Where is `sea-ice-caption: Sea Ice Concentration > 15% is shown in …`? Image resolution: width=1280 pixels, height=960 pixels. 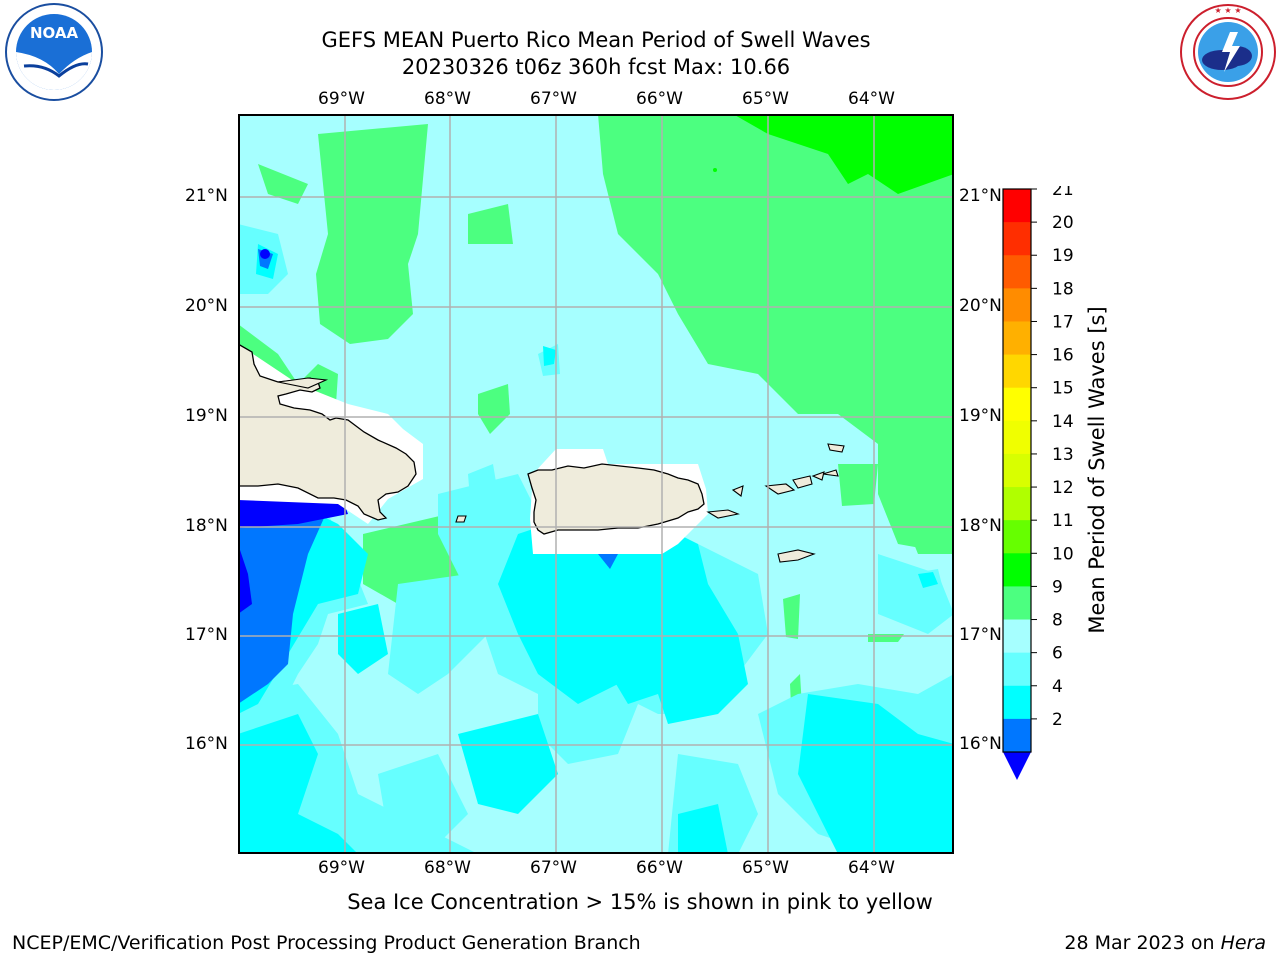
sea-ice-caption: Sea Ice Concentration > 15% is shown in … is located at coordinates (640, 902).